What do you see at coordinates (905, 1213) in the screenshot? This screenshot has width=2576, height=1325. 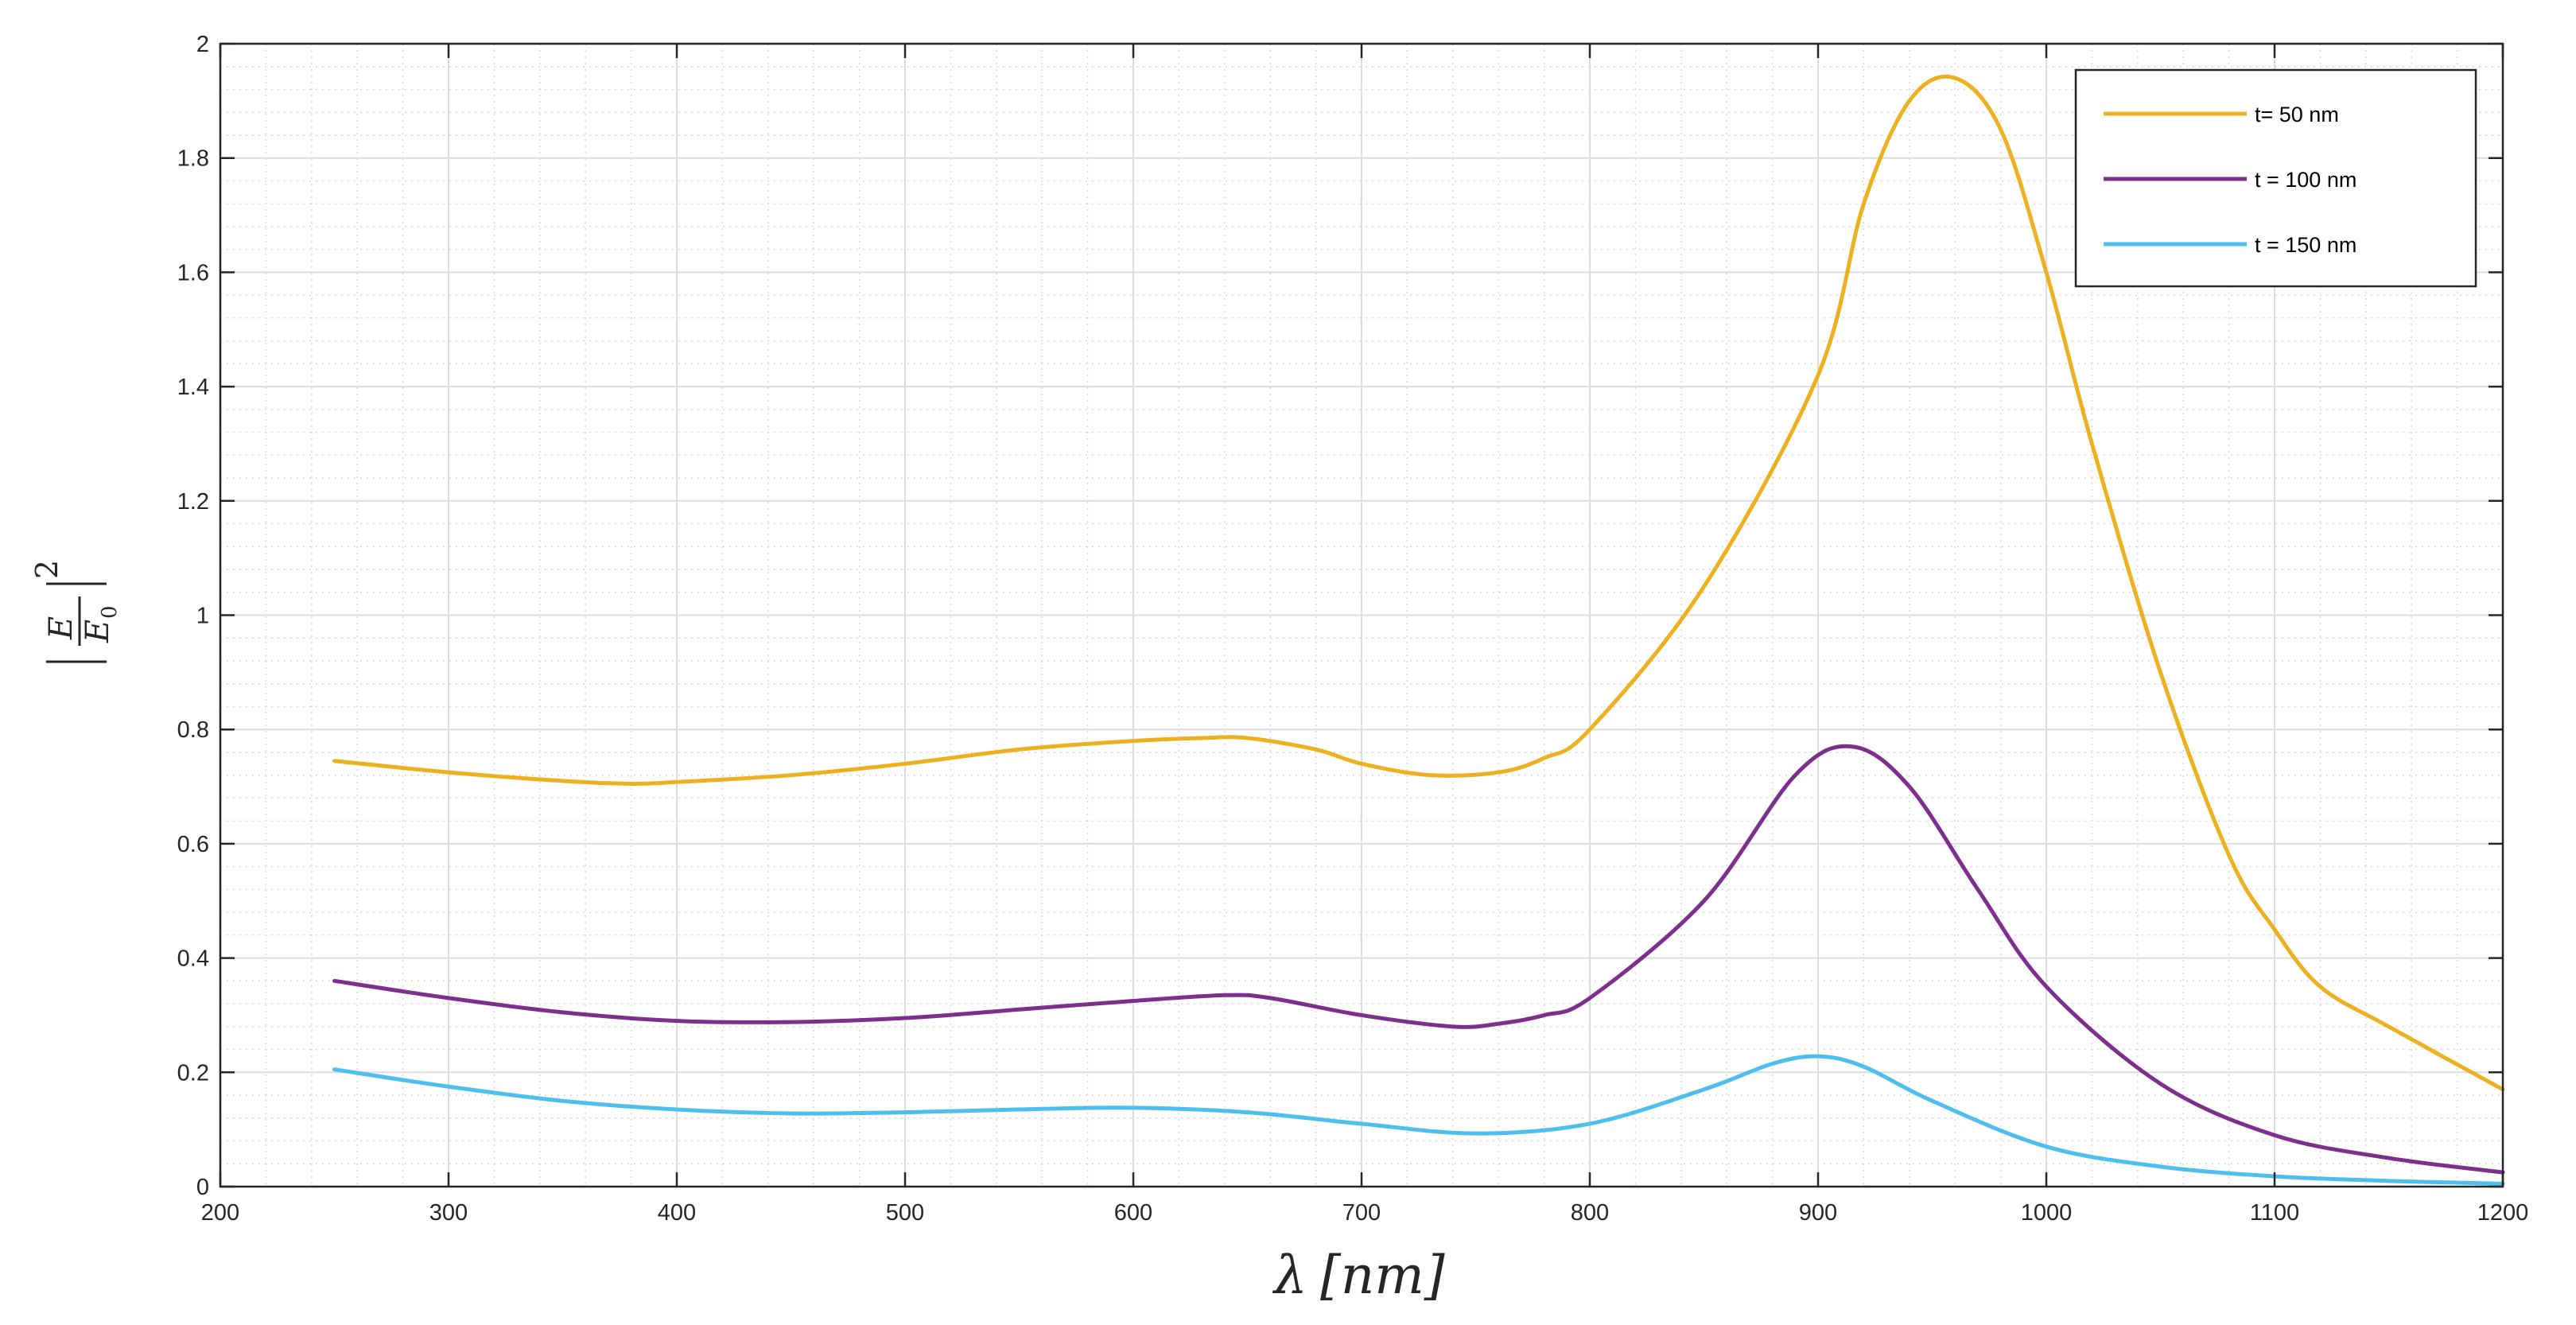 I see `x-tick-label: 500` at bounding box center [905, 1213].